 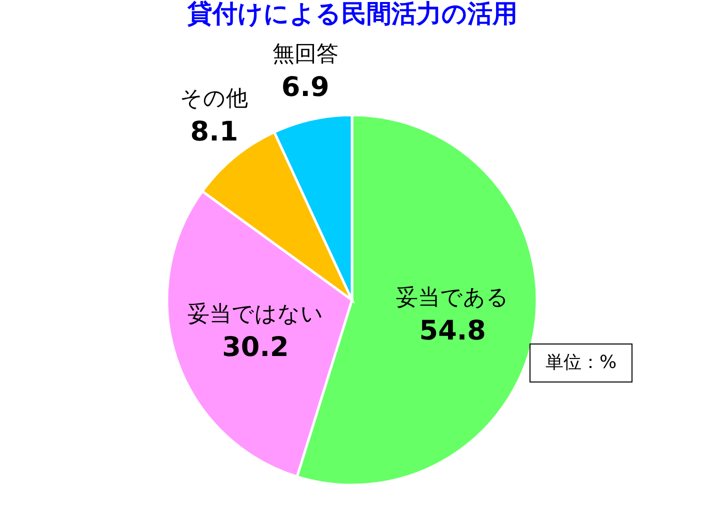 What do you see at coordinates (581, 362) in the screenshot?
I see `text: 単位：%` at bounding box center [581, 362].